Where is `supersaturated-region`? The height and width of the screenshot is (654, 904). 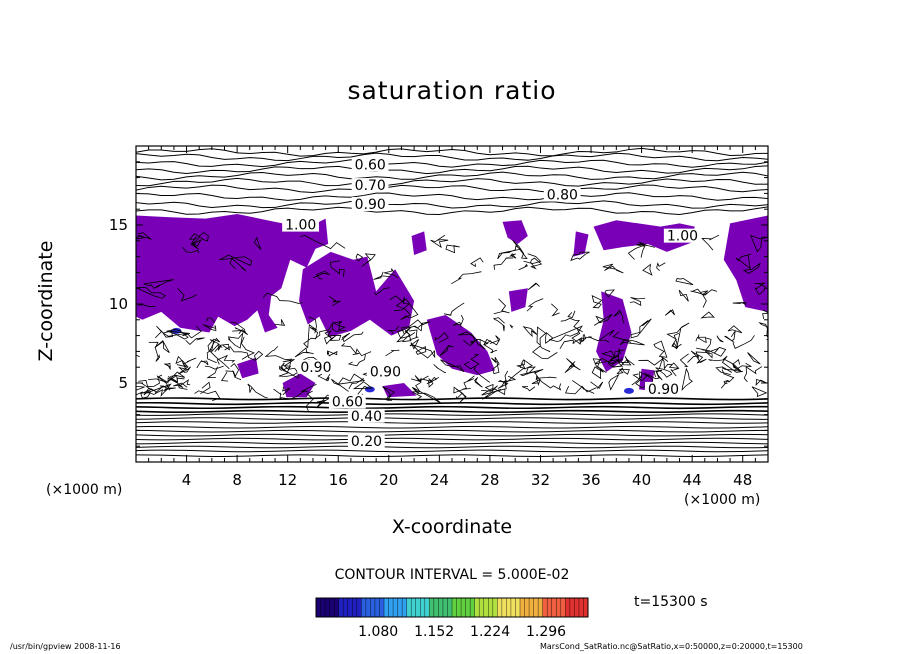
supersaturated-region is located at coordinates (190, 245).